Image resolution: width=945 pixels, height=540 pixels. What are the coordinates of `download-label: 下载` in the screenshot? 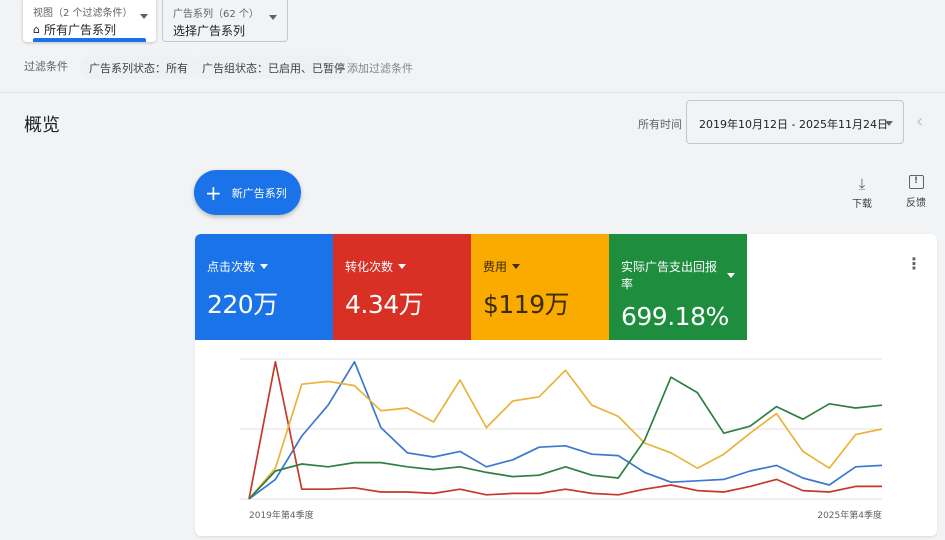 It's located at (862, 204).